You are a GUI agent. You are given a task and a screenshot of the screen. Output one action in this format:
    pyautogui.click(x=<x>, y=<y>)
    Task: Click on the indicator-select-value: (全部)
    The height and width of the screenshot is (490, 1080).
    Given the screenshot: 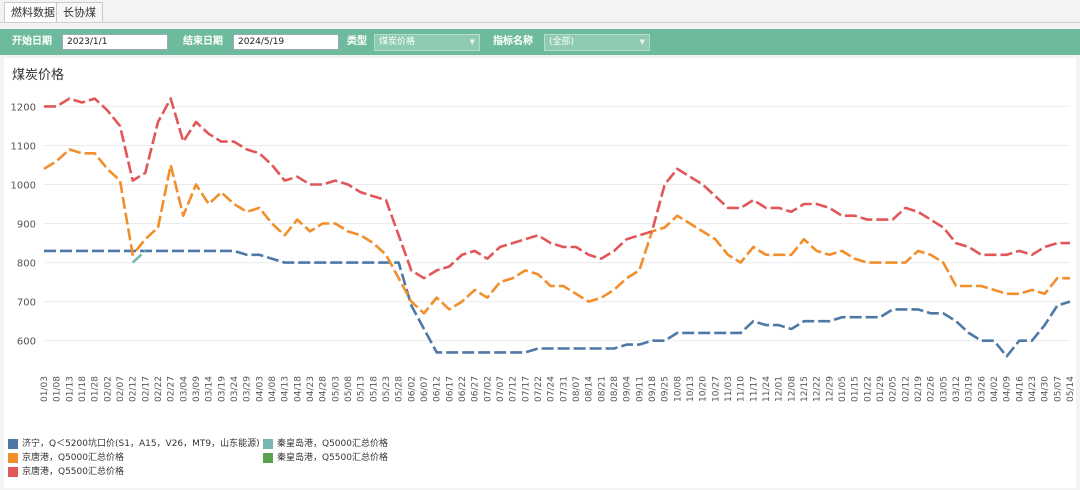 What is the action you would take?
    pyautogui.click(x=562, y=42)
    